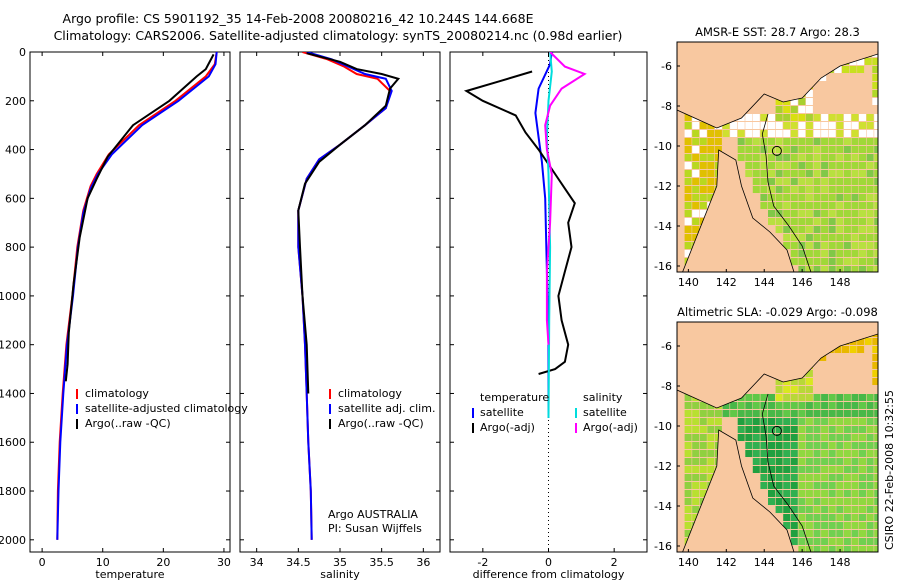 The height and width of the screenshot is (580, 900). What do you see at coordinates (129, 574) in the screenshot?
I see `x-axis-label: temperature` at bounding box center [129, 574].